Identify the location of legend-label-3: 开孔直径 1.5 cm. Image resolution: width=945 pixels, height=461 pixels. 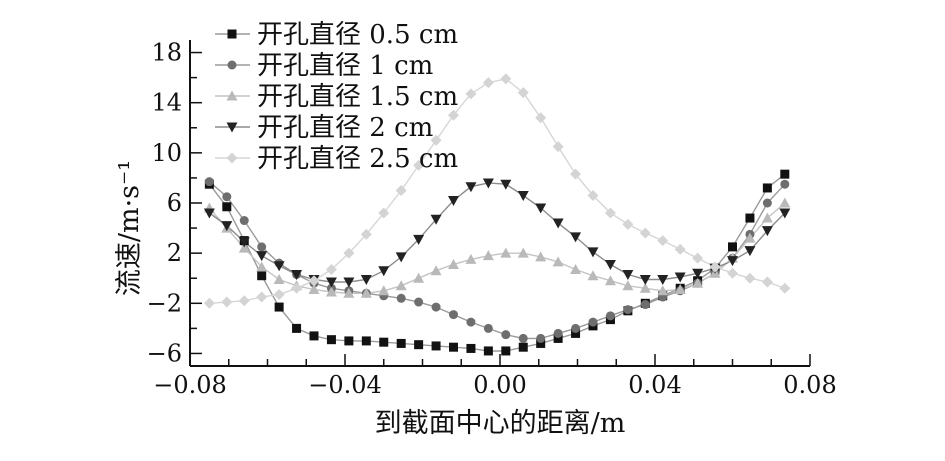
(357, 97).